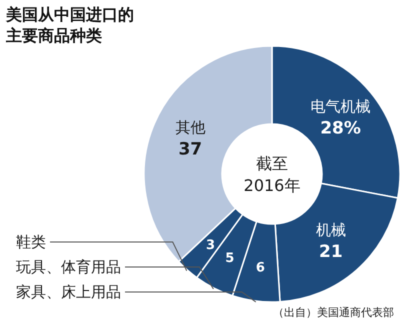 The image size is (400, 323). Describe the element at coordinates (260, 268) in the screenshot. I see `data-label: 6` at that location.